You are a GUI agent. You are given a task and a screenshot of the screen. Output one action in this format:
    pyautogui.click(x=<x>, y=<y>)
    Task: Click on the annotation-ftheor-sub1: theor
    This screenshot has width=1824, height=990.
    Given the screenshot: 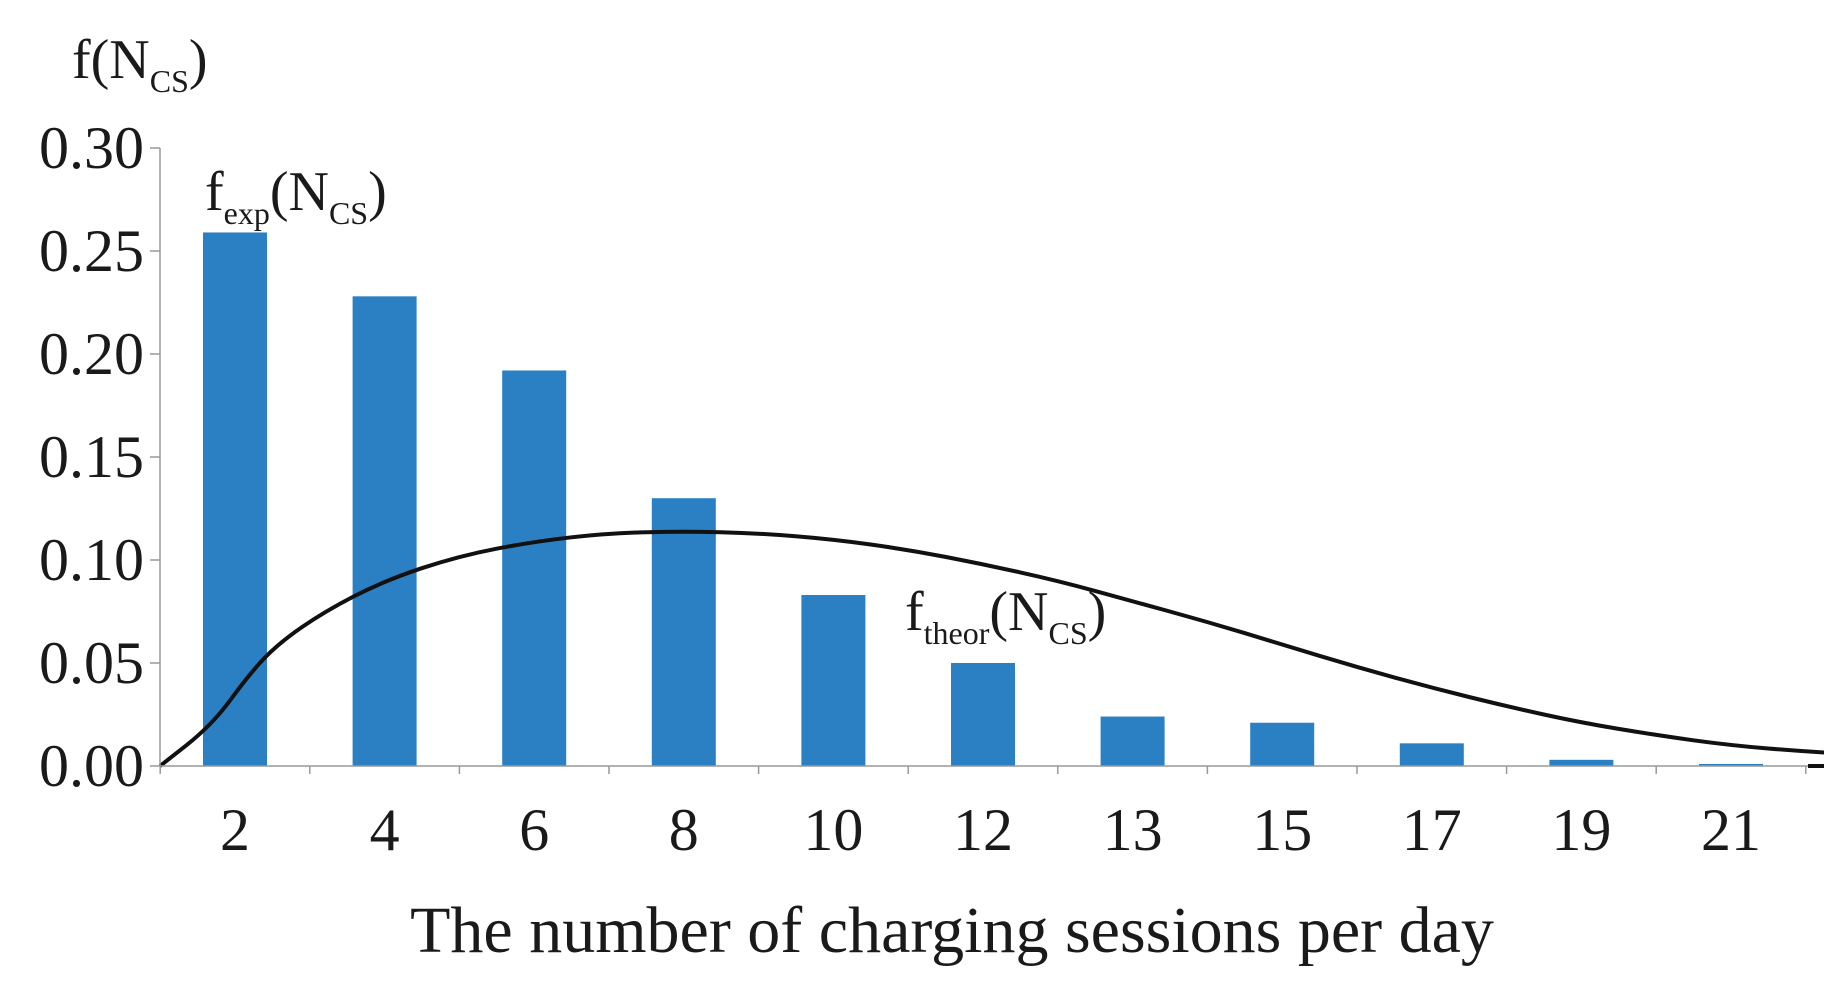 What is the action you would take?
    pyautogui.click(x=957, y=633)
    